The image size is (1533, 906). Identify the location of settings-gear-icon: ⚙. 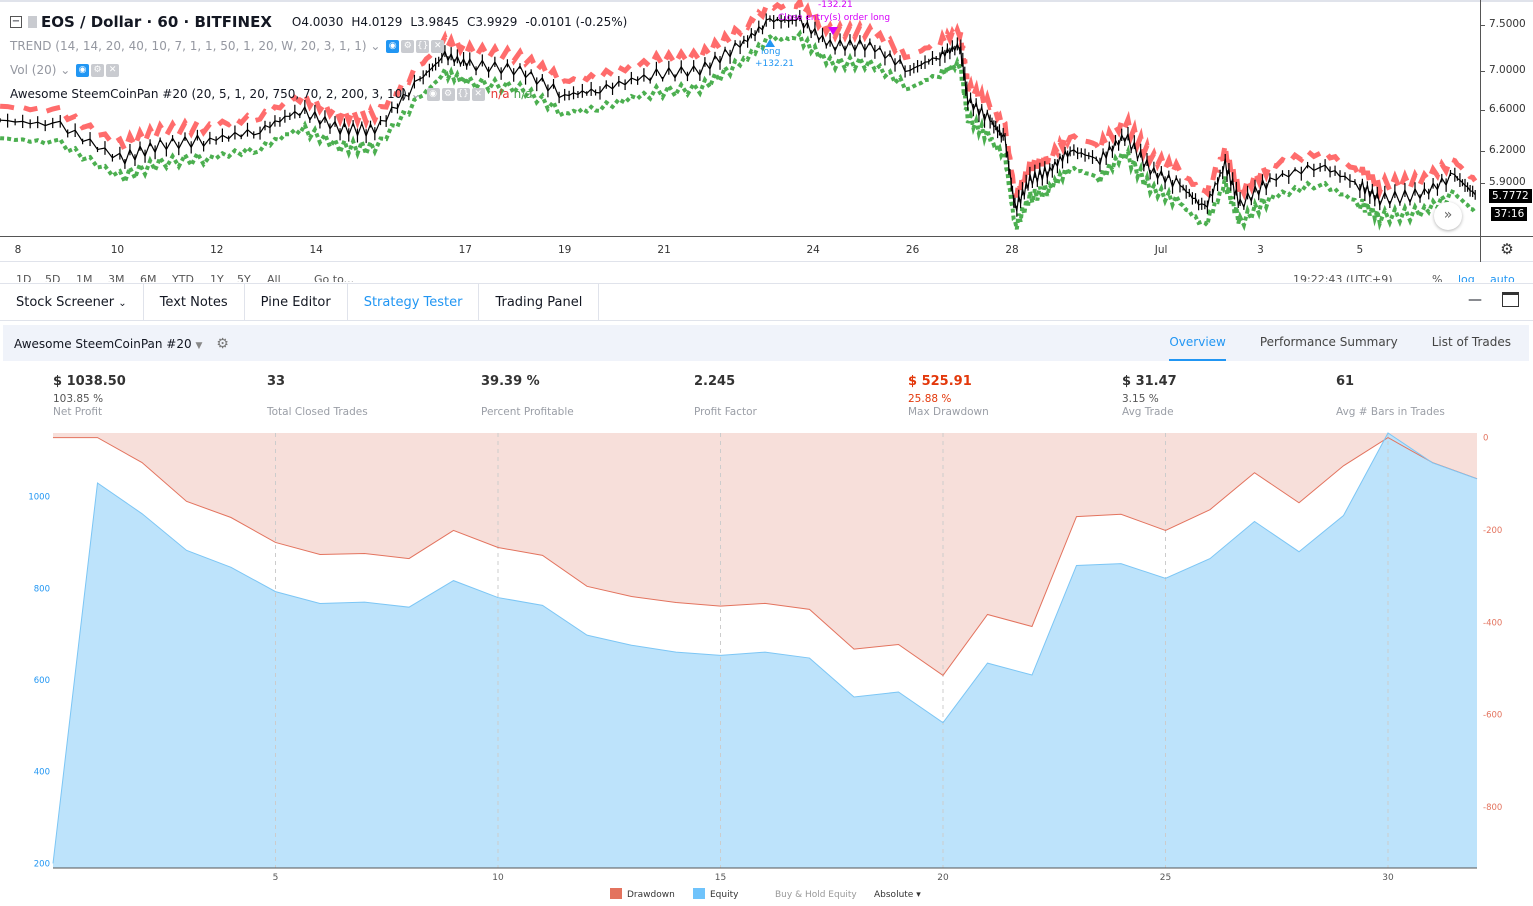
(1506, 249).